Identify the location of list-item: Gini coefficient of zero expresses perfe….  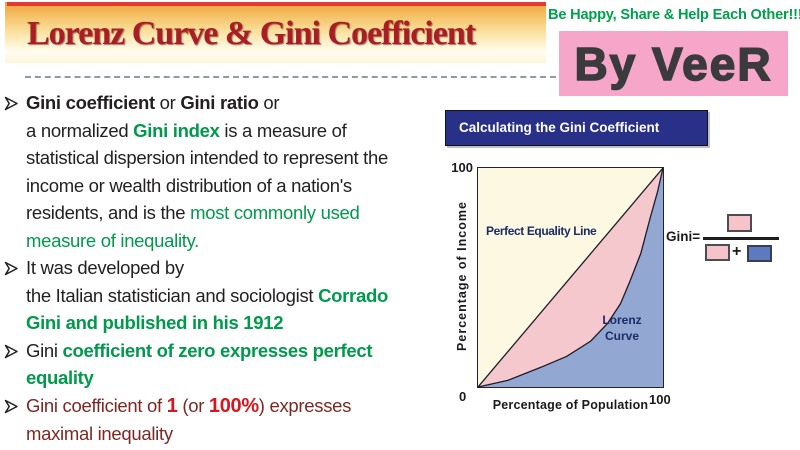
(234, 364).